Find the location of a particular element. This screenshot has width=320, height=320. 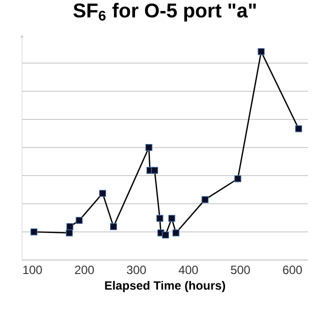

x-tick-label: 400 is located at coordinates (188, 270).